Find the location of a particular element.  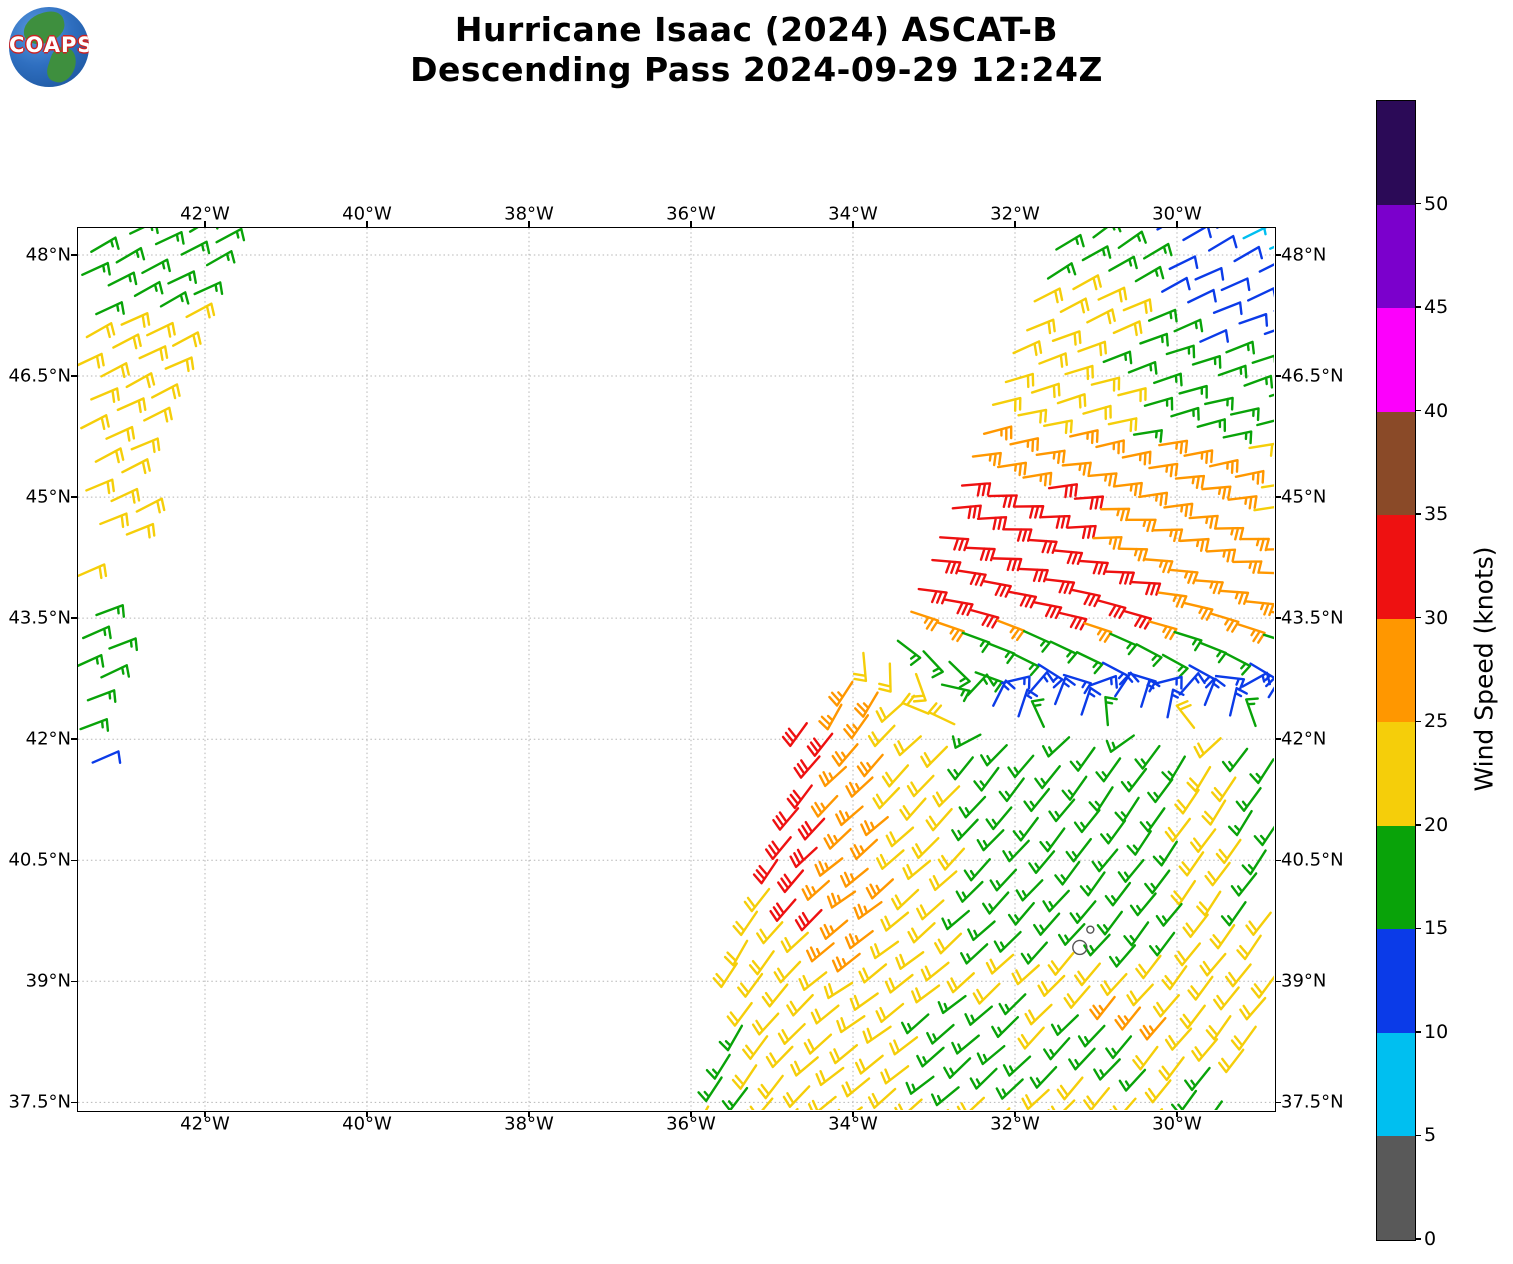

y-tick-label-left: 40.5°N is located at coordinates (39, 860).